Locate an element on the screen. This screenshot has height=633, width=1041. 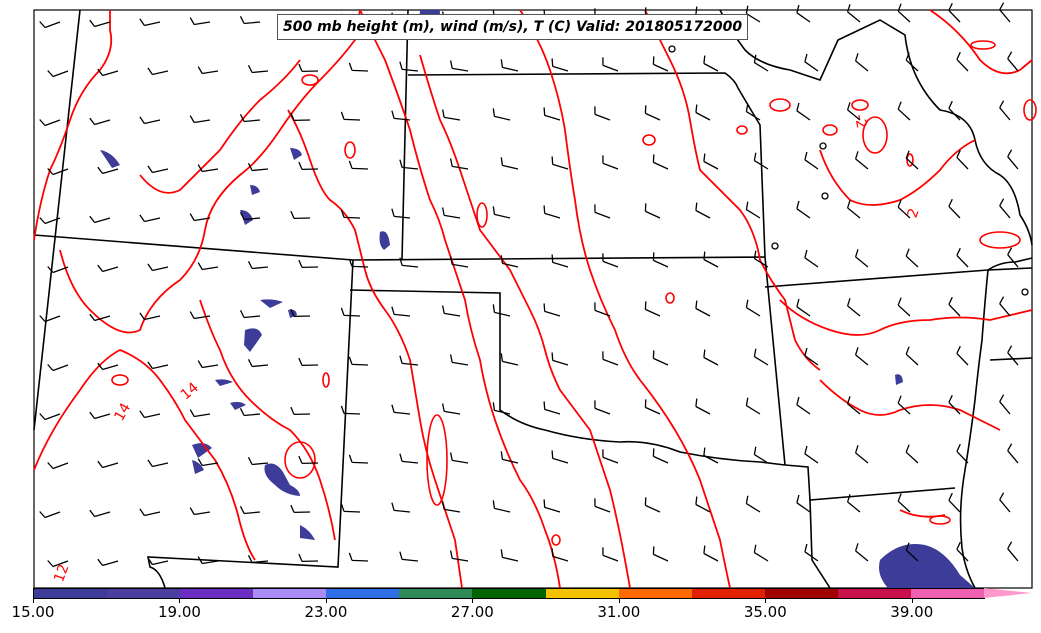
colorbar-tick-label: 27.00 is located at coordinates (472, 612).